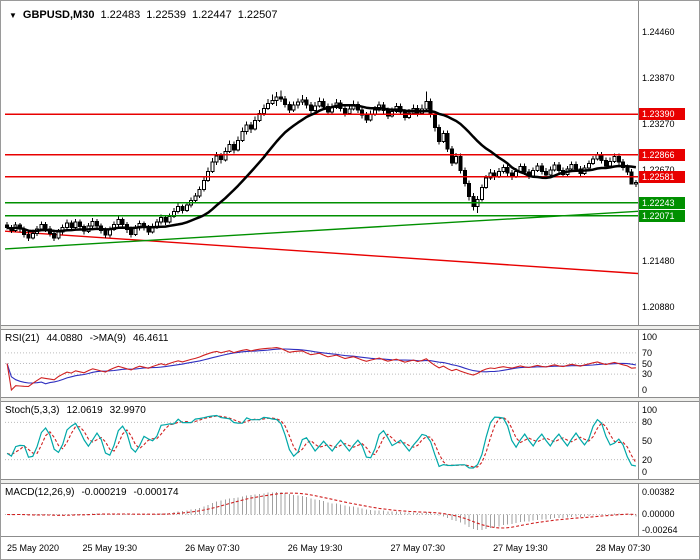  What do you see at coordinates (321, 252) in the screenshot?
I see `trendline-descending` at bounding box center [321, 252].